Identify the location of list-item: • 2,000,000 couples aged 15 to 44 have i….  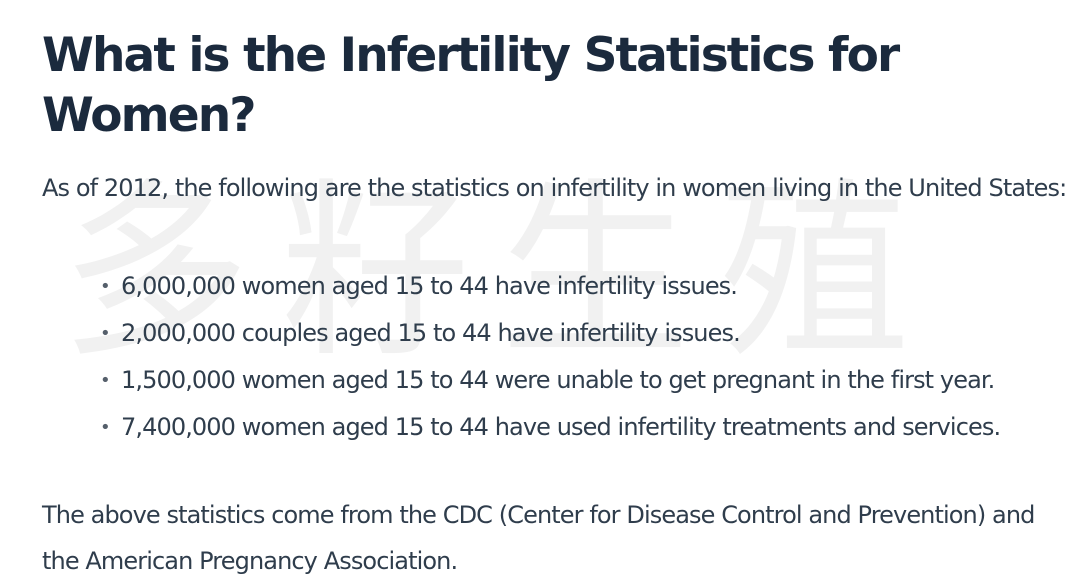
(584, 333).